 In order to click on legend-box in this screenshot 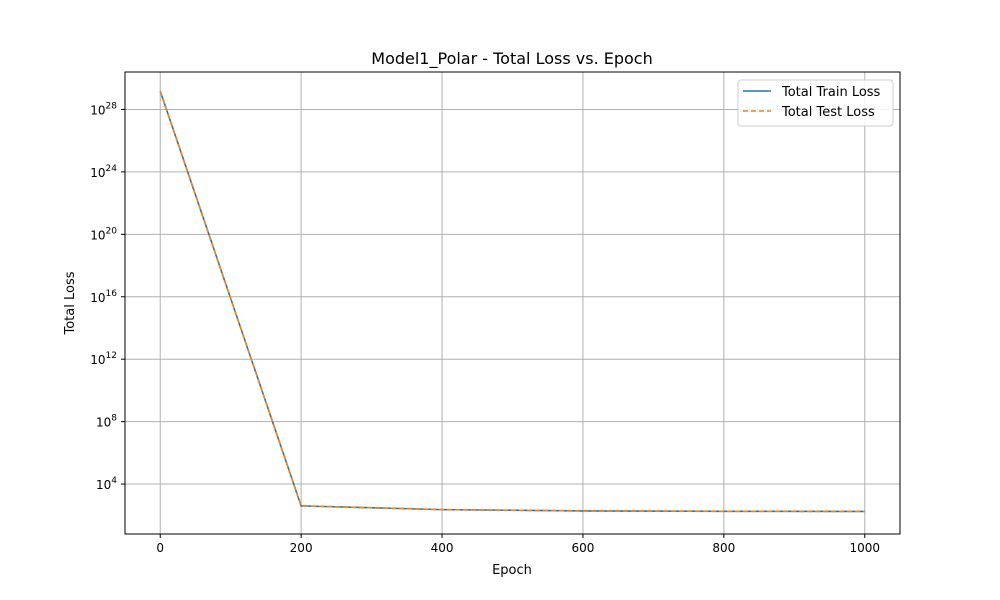, I will do `click(815, 103)`.